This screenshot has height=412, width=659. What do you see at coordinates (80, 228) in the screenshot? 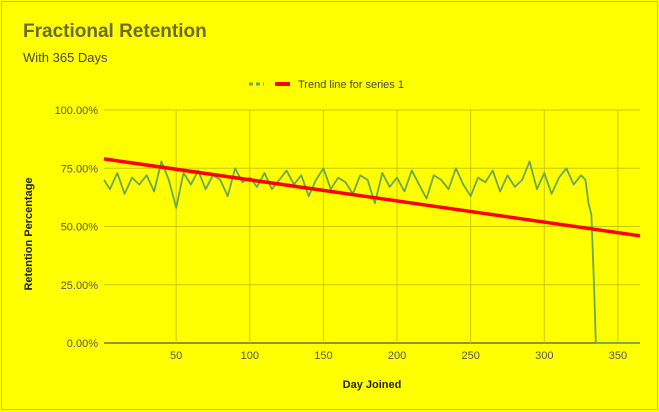
I see `y-tick-label: 50.00%` at bounding box center [80, 228].